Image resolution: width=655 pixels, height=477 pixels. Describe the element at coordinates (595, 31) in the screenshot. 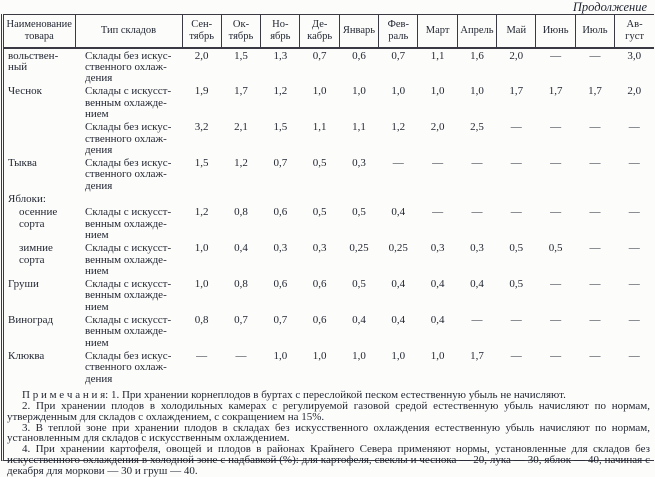

I see `column-header-12: Июль` at that location.